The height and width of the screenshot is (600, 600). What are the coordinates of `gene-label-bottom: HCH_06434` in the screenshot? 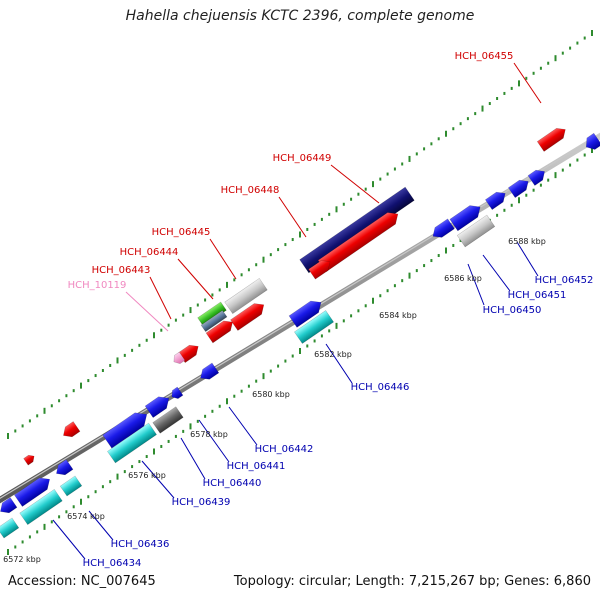 It's located at (112, 563).